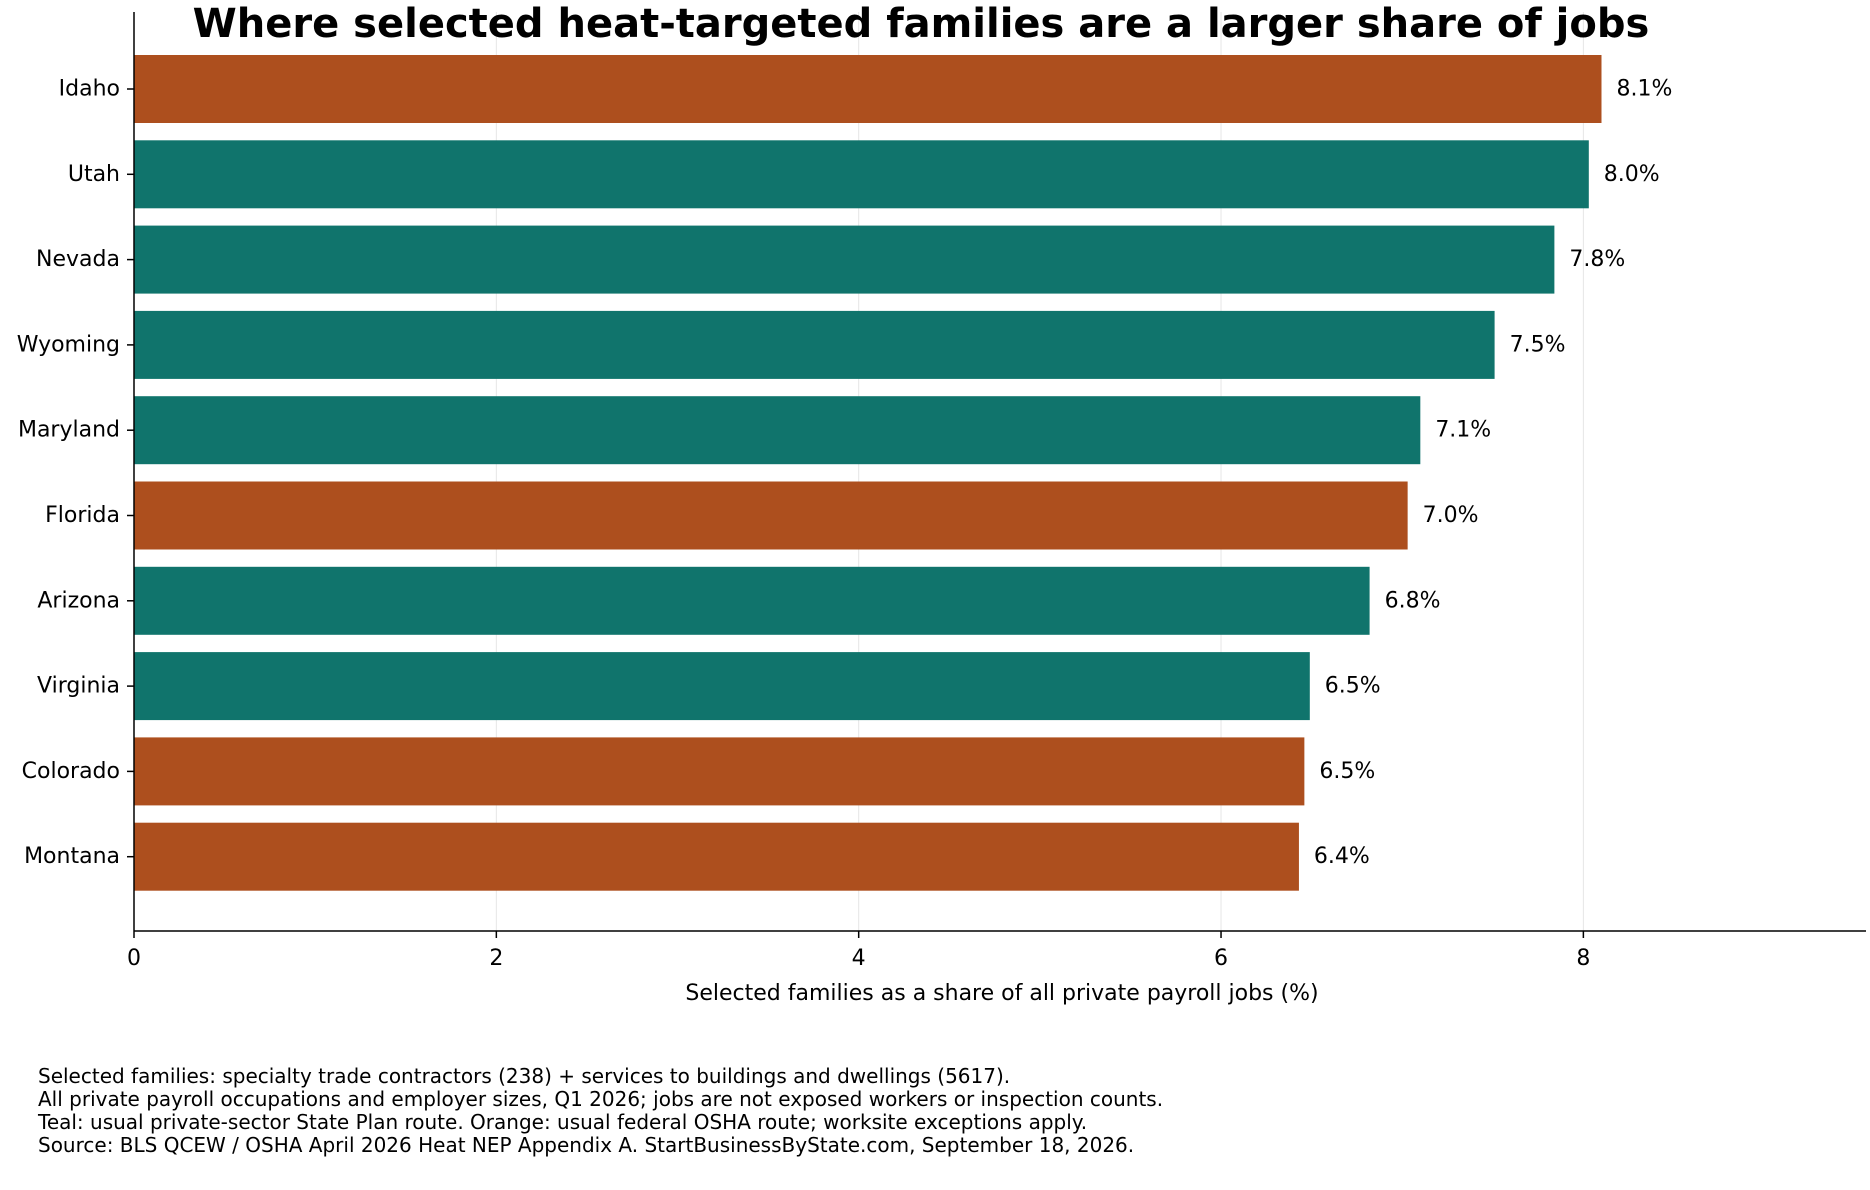 Image resolution: width=1870 pixels, height=1190 pixels. I want to click on data-label: 6.4%, so click(1342, 856).